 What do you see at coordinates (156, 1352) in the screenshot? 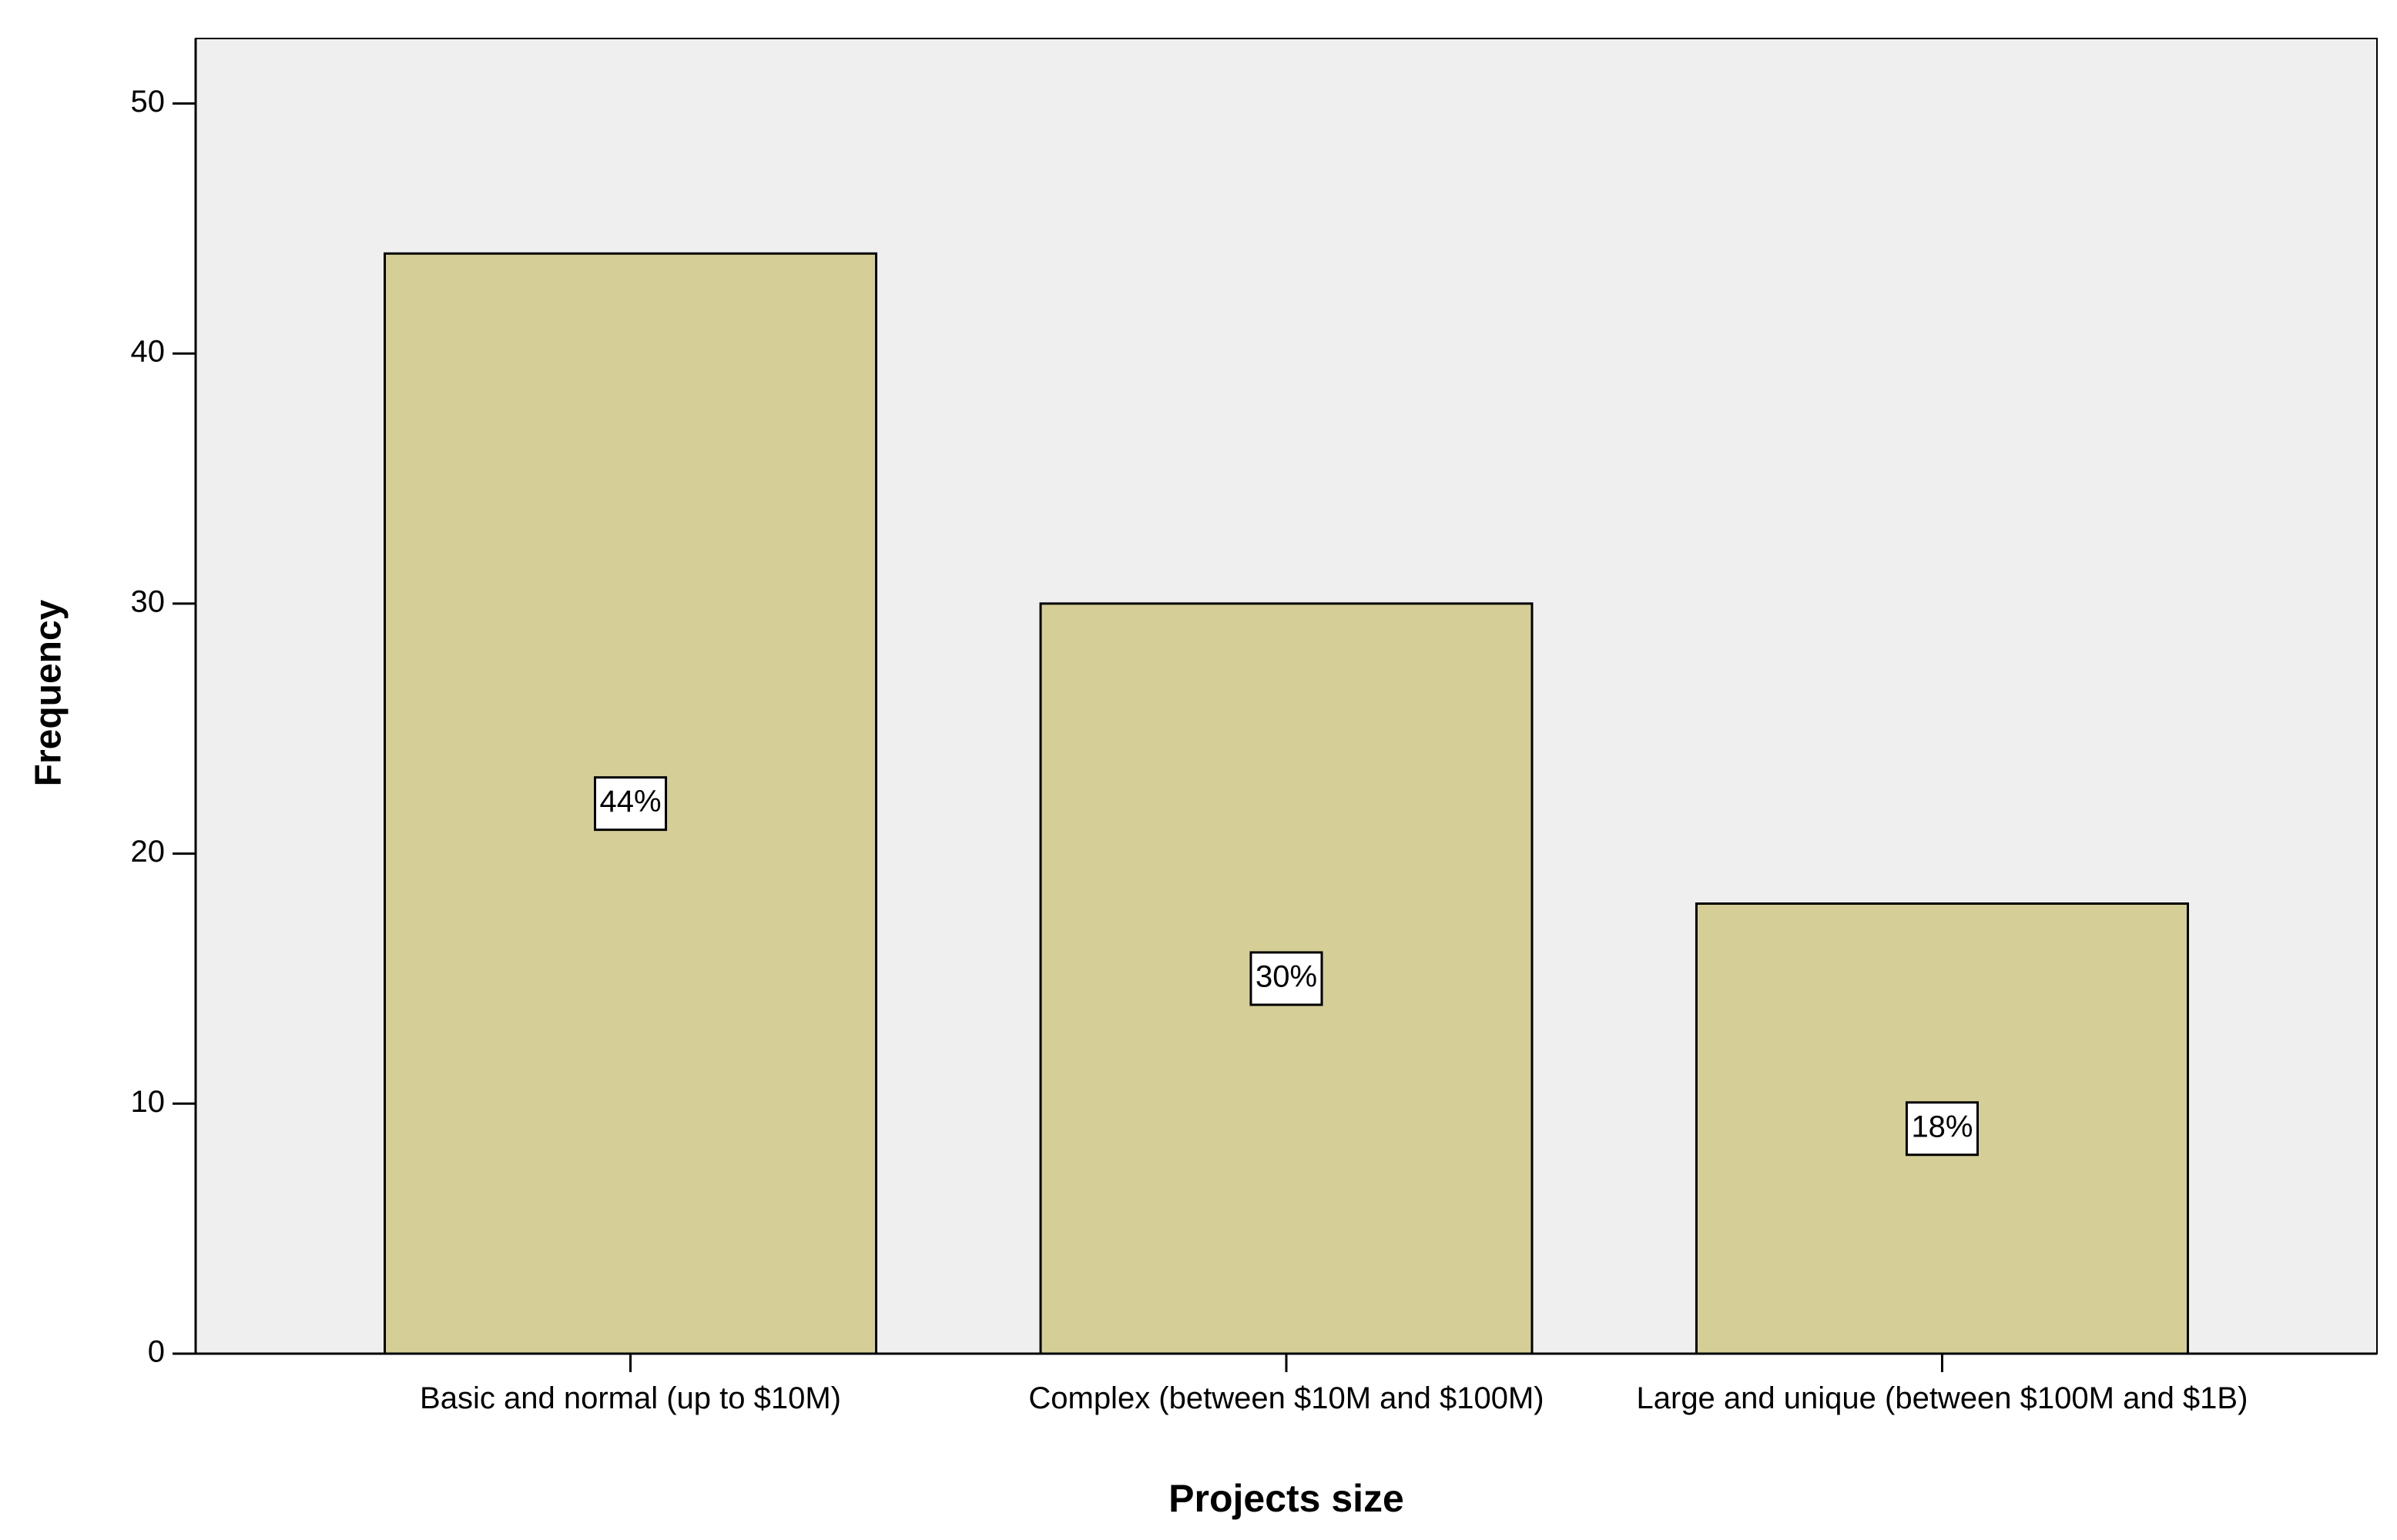
I see `y-tick-label: 0` at bounding box center [156, 1352].